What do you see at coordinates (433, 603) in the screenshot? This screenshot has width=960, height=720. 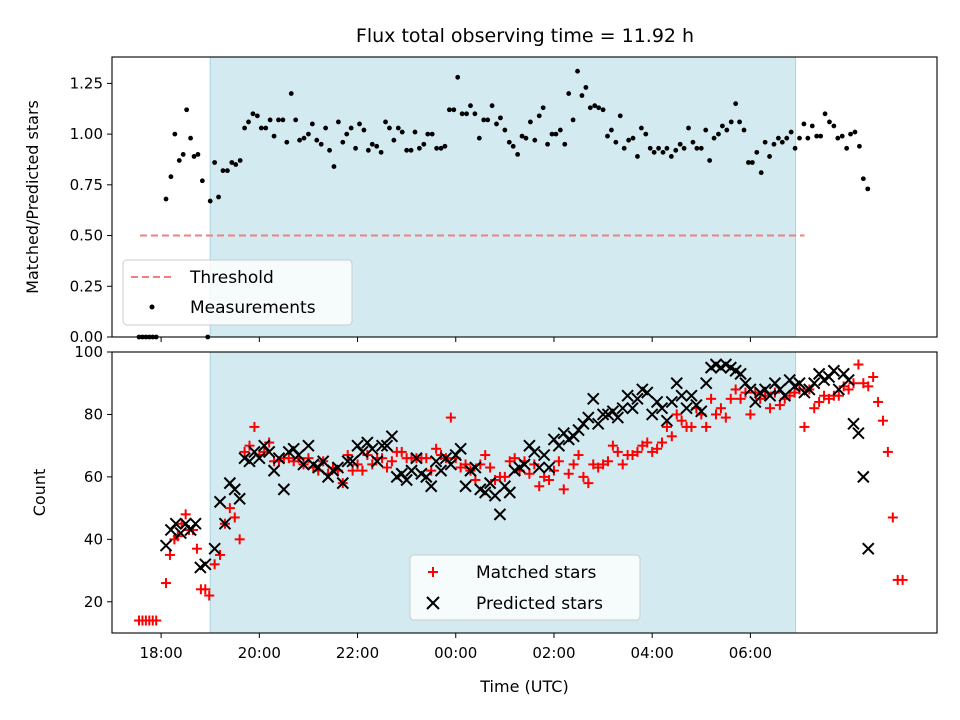 I see `legend-predicted-swatch` at bounding box center [433, 603].